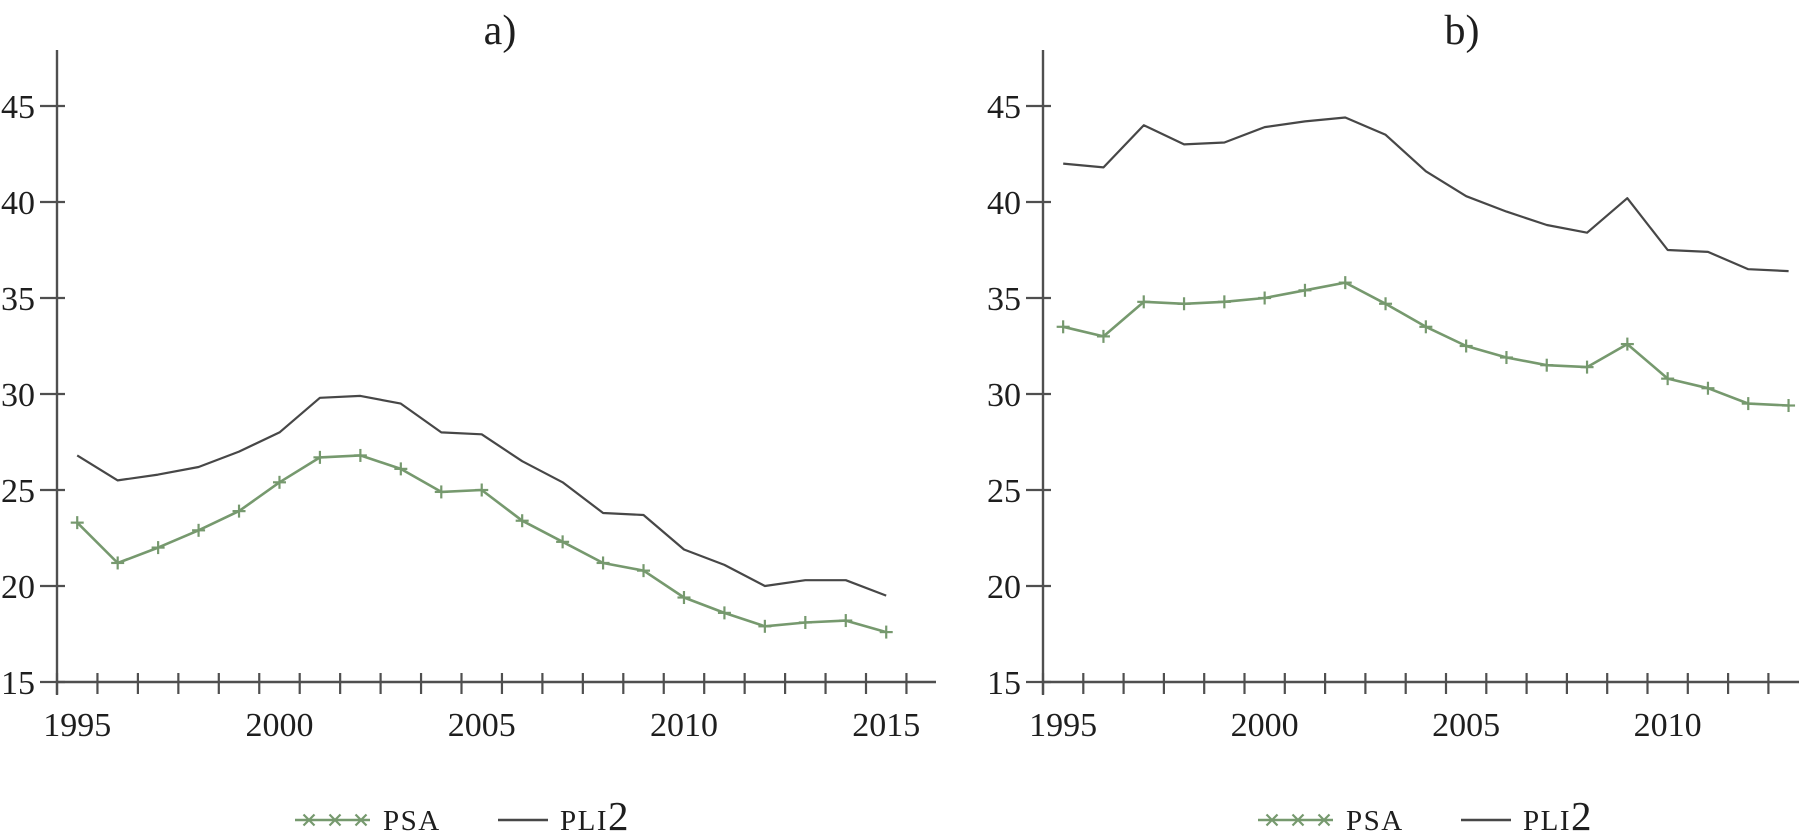 The width and height of the screenshot is (1799, 836). I want to click on x-tick-label: 2015, so click(886, 725).